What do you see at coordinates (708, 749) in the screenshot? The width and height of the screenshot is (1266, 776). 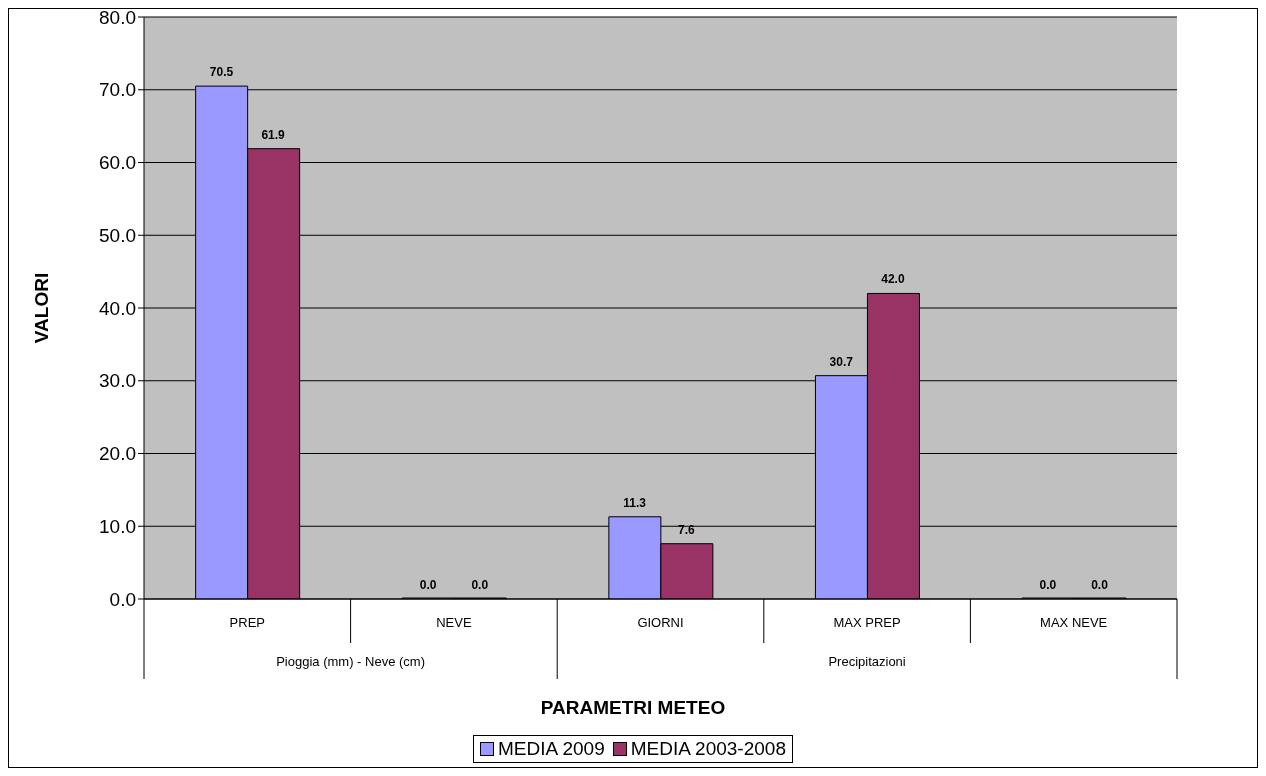 I see `legend-label: MEDIA 2003-2008` at bounding box center [708, 749].